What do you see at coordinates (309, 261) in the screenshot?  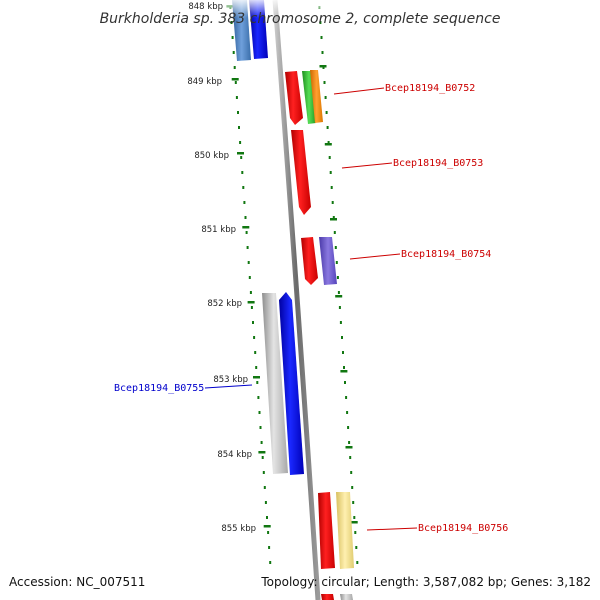 I see `gene-red-b0754` at bounding box center [309, 261].